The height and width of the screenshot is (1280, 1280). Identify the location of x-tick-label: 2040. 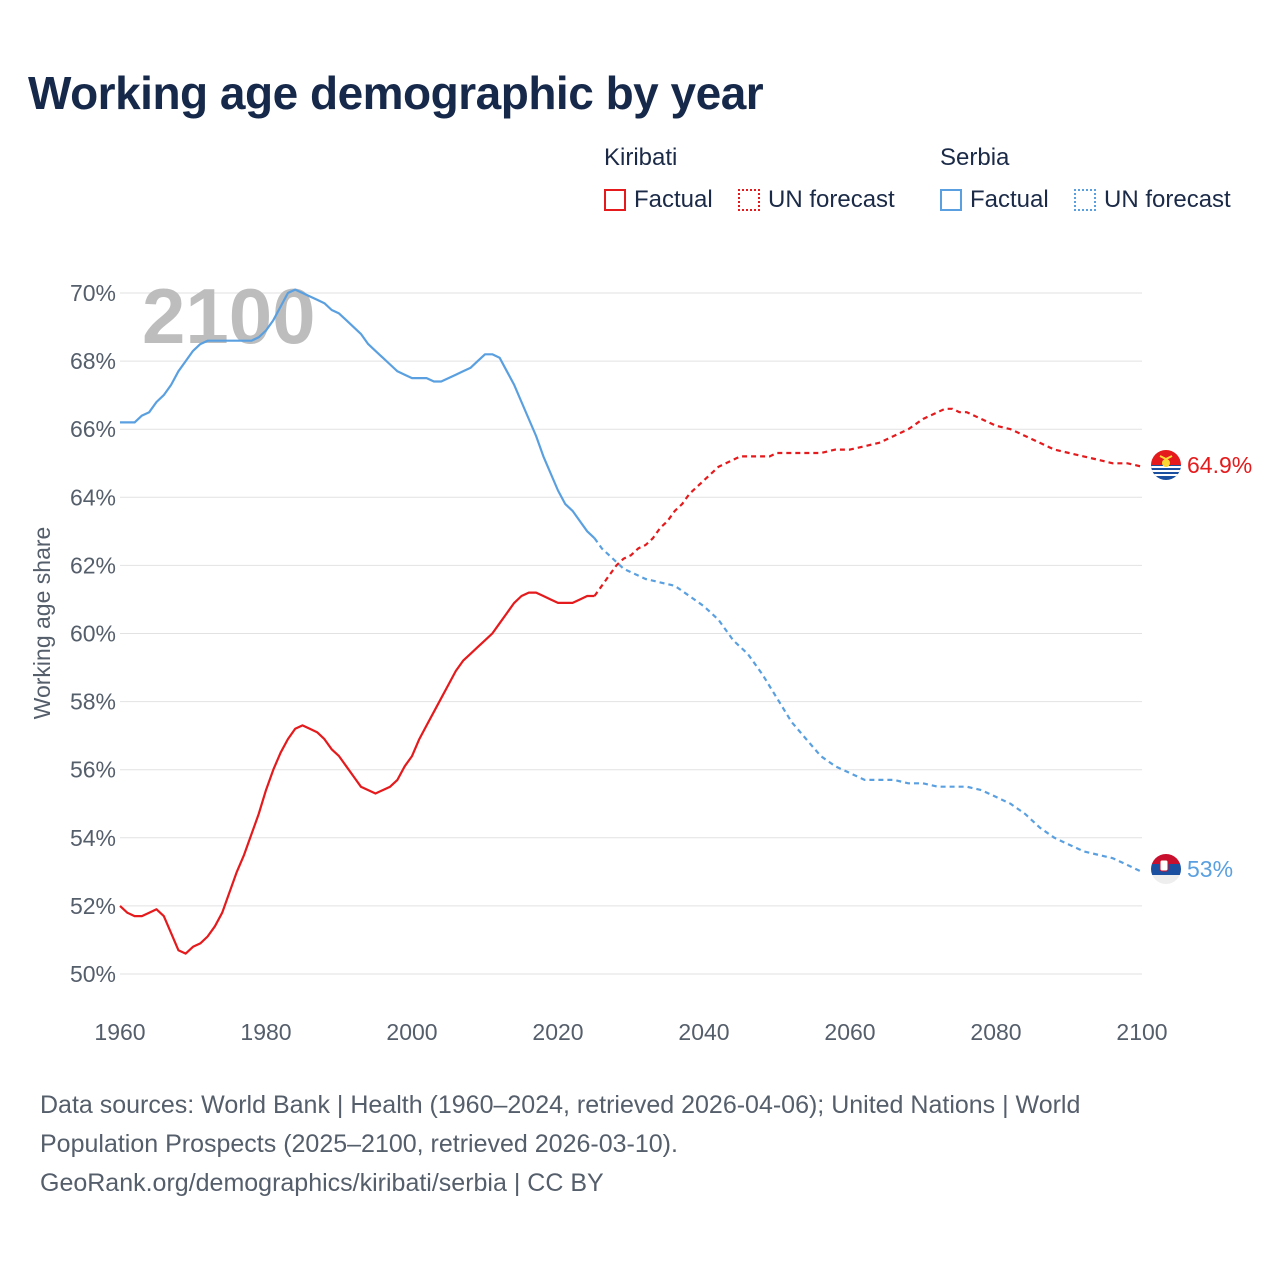
(703, 1032).